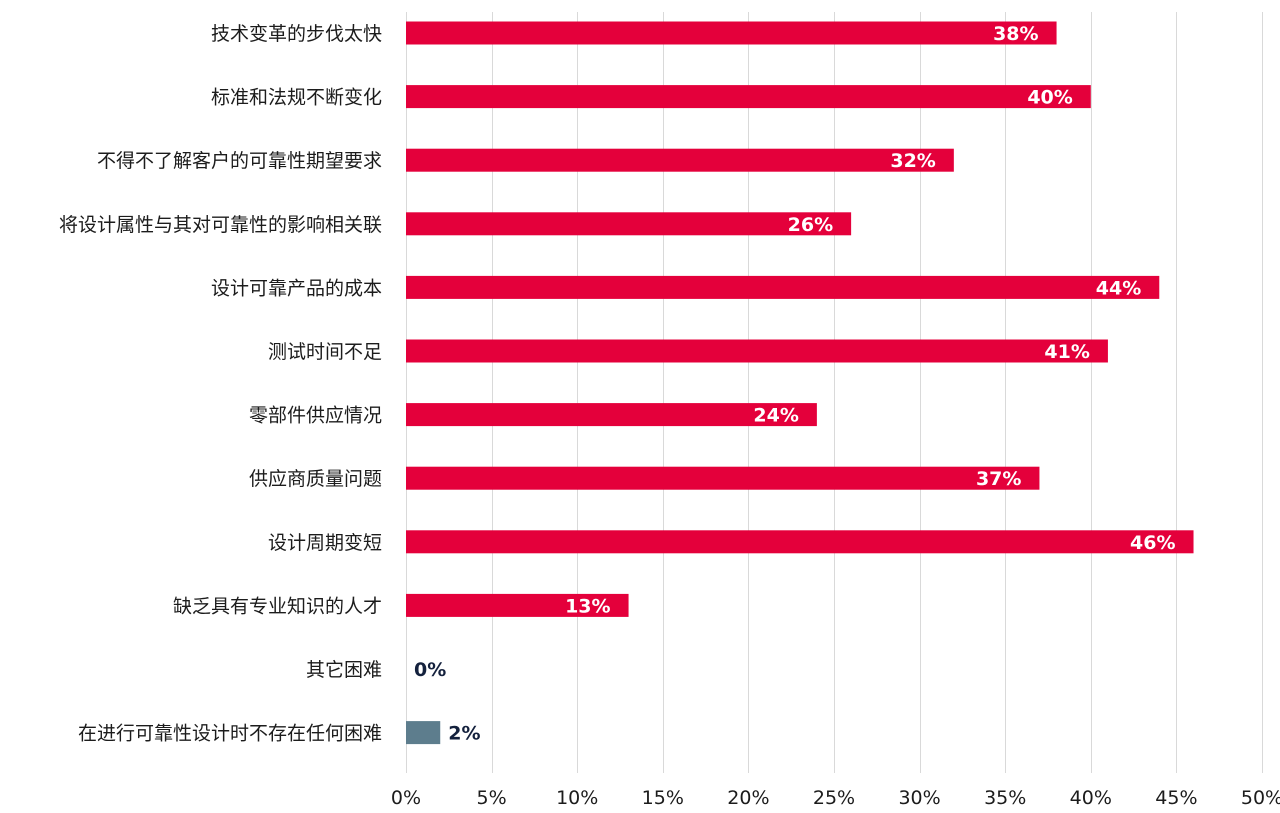  I want to click on data-label: 37%, so click(998, 479).